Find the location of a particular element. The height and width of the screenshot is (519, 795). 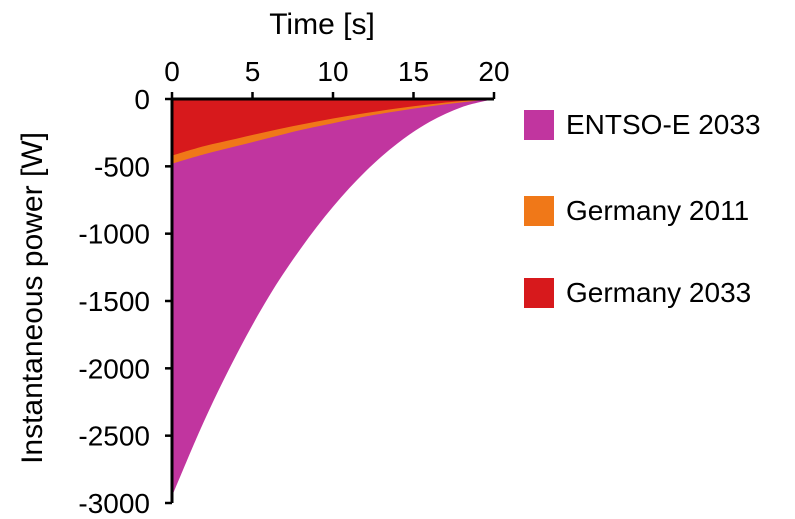

series-area-germany-2033 is located at coordinates (333, 127).